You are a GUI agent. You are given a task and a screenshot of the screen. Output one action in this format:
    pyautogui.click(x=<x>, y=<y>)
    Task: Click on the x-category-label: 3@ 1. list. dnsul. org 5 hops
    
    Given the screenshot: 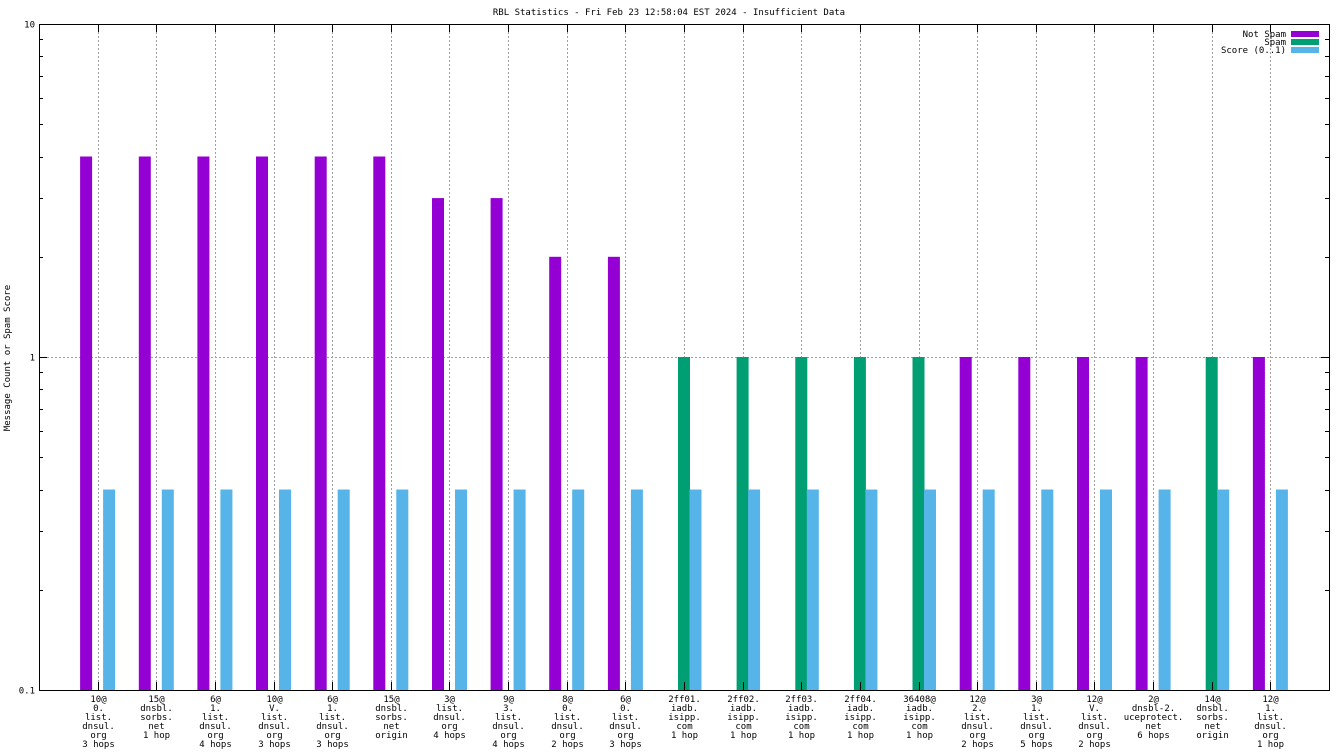 What is the action you would take?
    pyautogui.click(x=1036, y=722)
    